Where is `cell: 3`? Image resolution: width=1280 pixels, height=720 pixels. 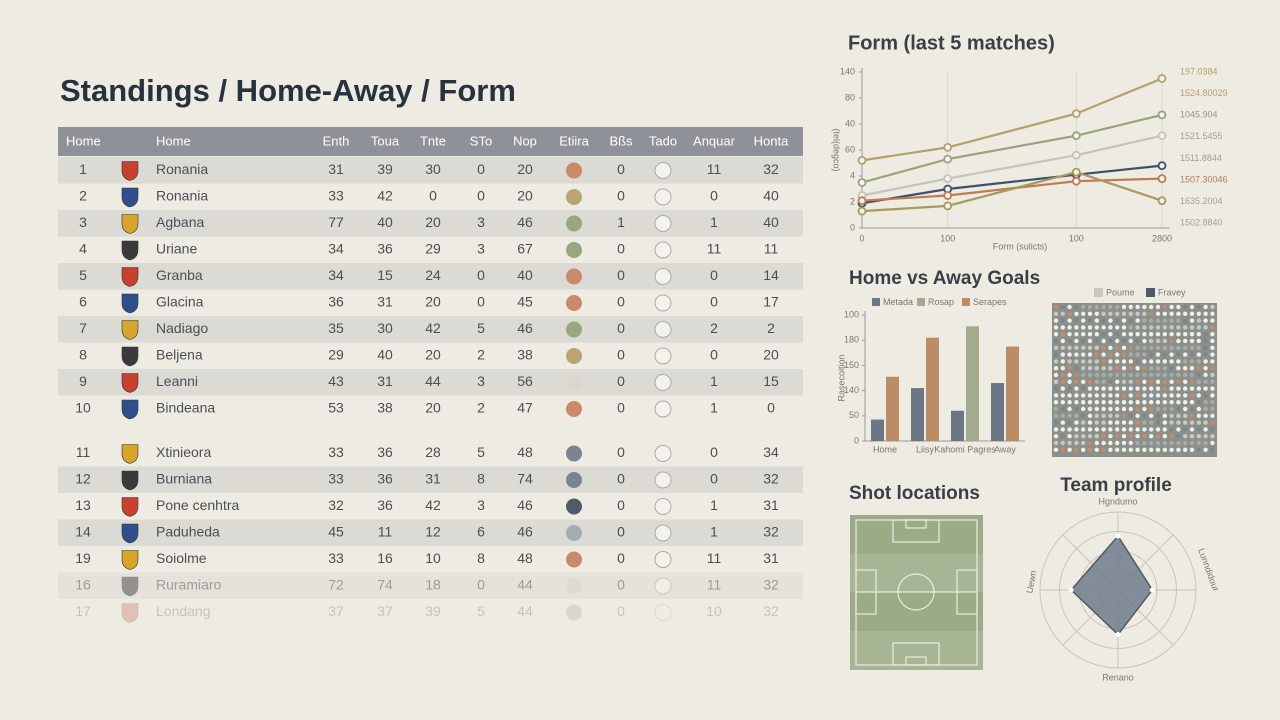
cell: 3 is located at coordinates (83, 222).